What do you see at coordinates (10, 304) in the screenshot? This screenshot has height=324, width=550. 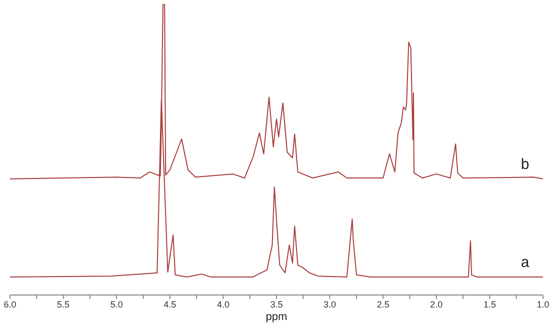 I see `x-tick-label: 6.0` at bounding box center [10, 304].